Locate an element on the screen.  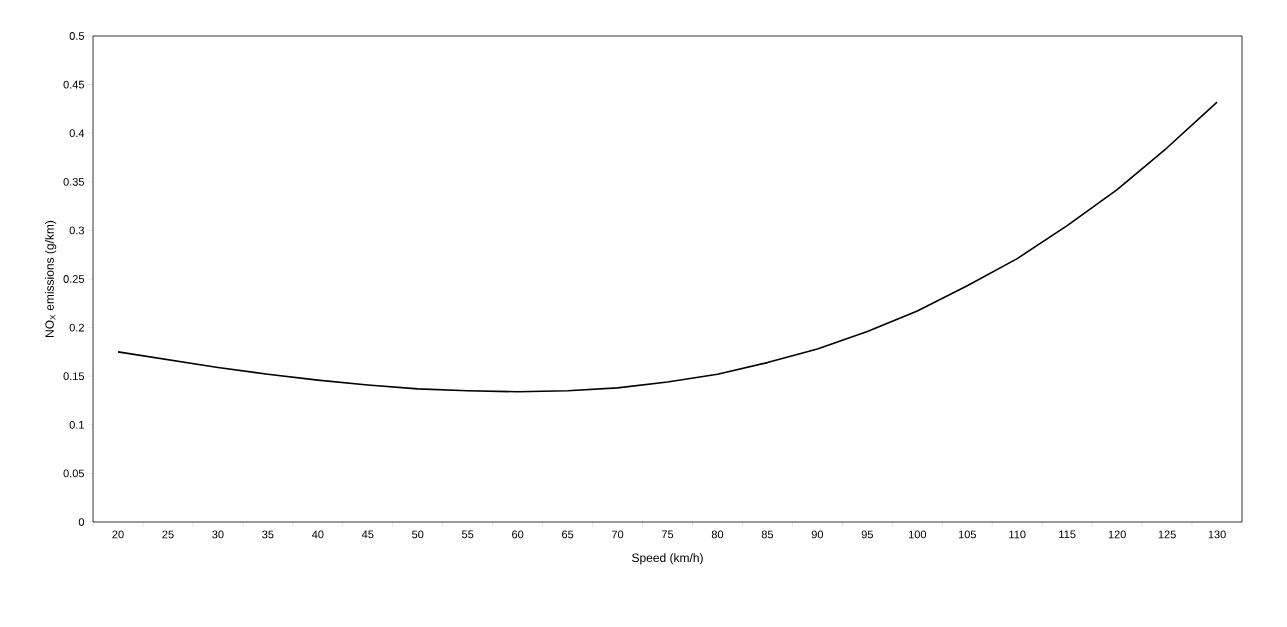
x-tick-label: 20 is located at coordinates (118, 534).